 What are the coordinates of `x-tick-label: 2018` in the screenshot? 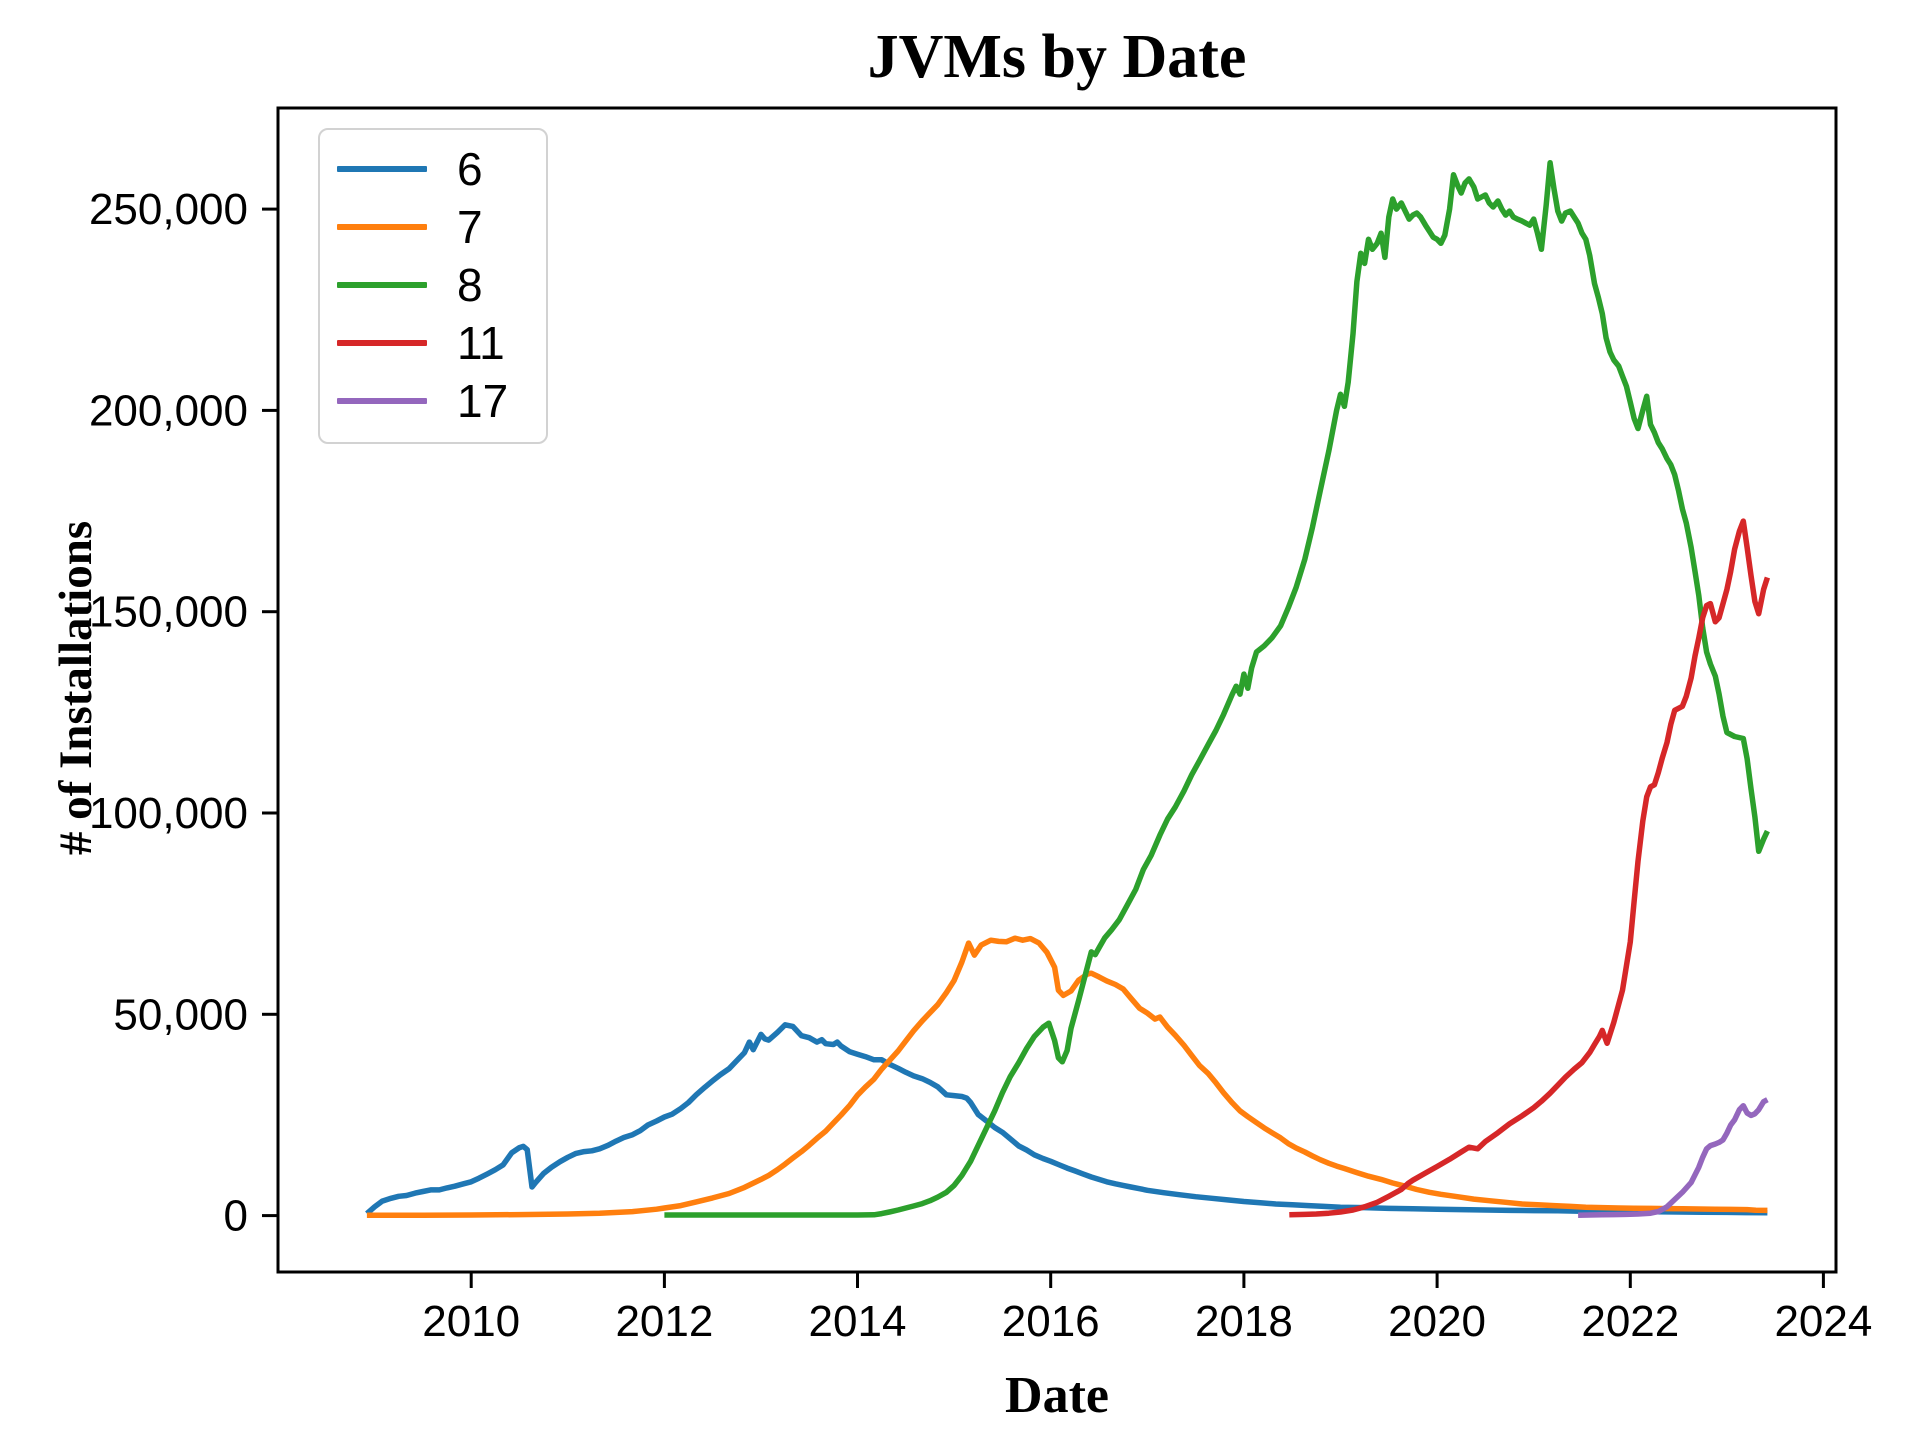 It's located at (1244, 1321).